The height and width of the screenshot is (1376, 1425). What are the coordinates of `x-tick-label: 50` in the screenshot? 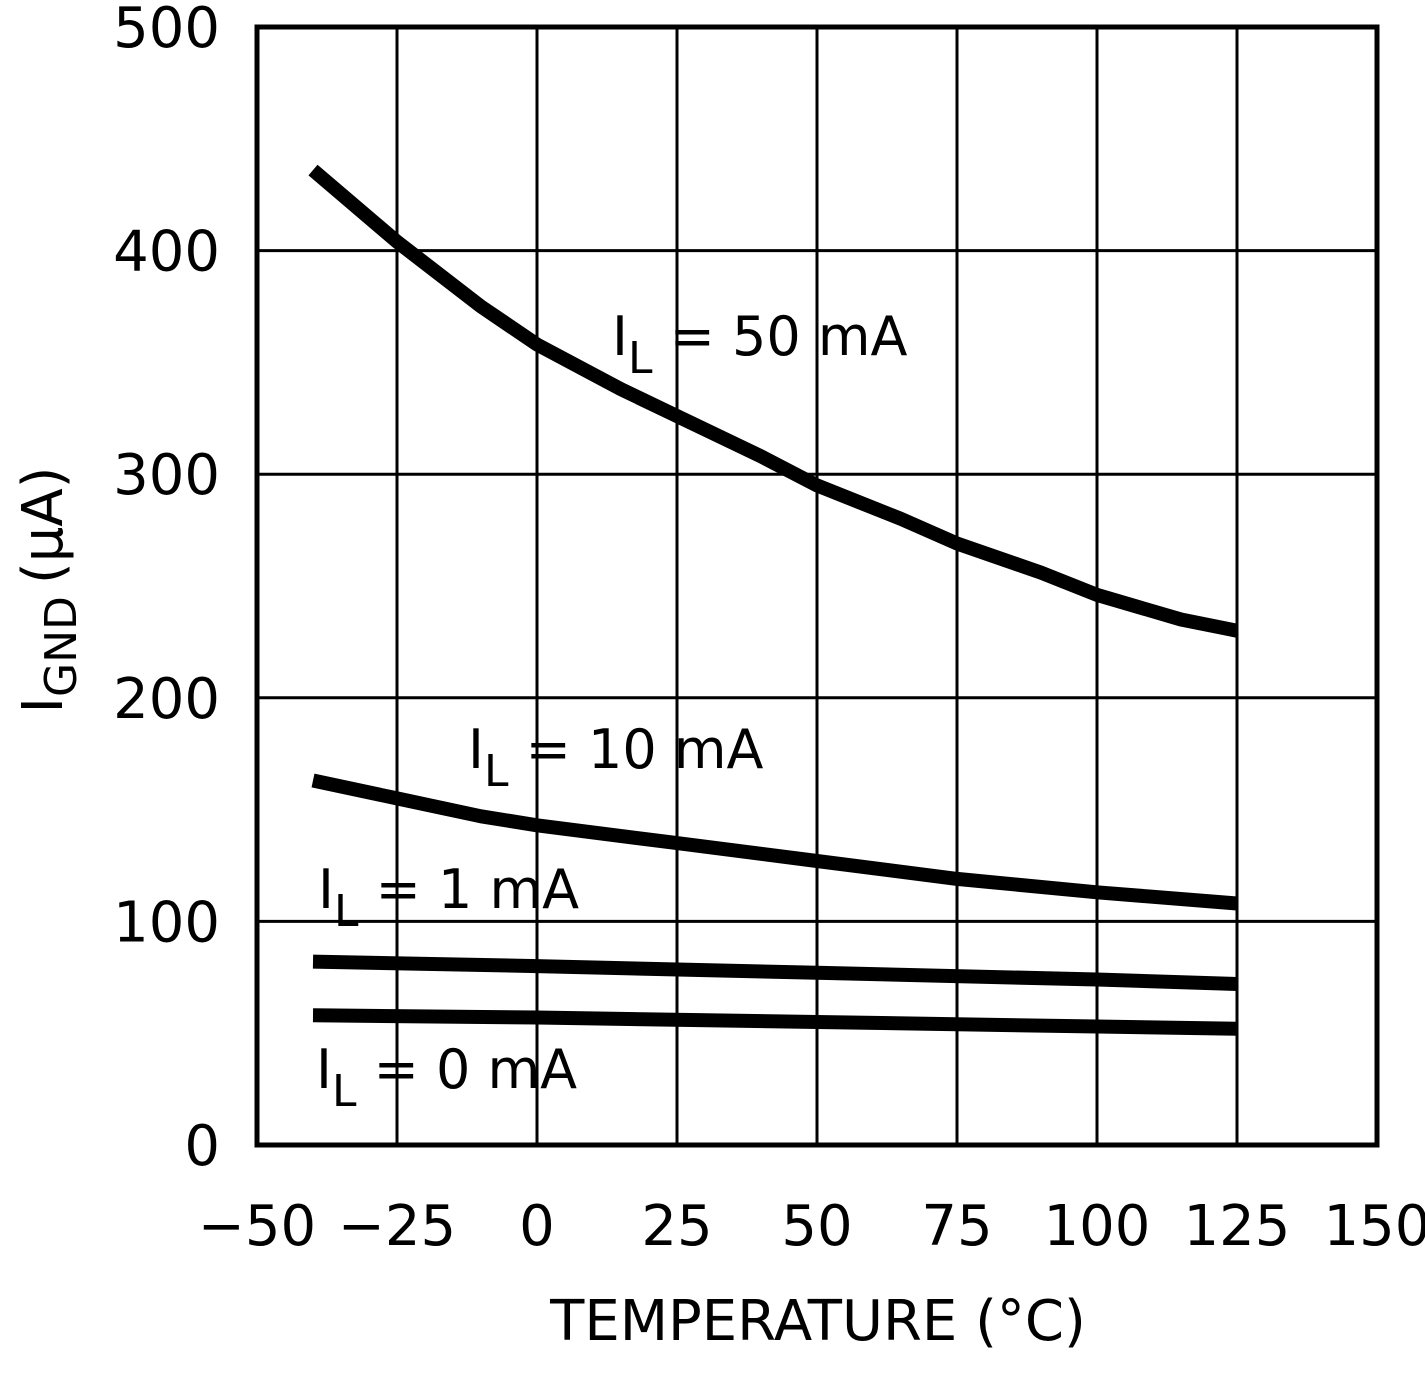 It's located at (816, 1226).